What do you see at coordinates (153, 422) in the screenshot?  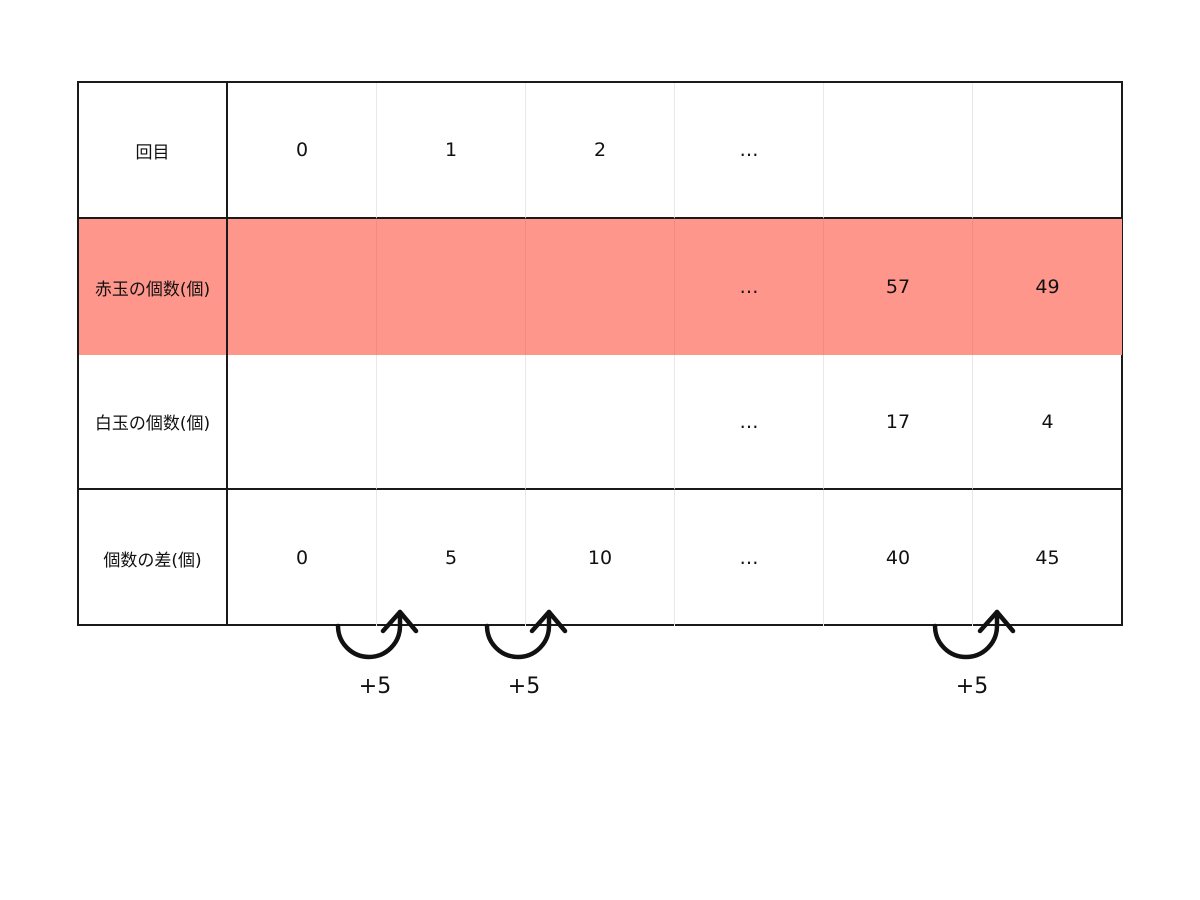 I see `row-header-white-balls: 白玉の個数(個)` at bounding box center [153, 422].